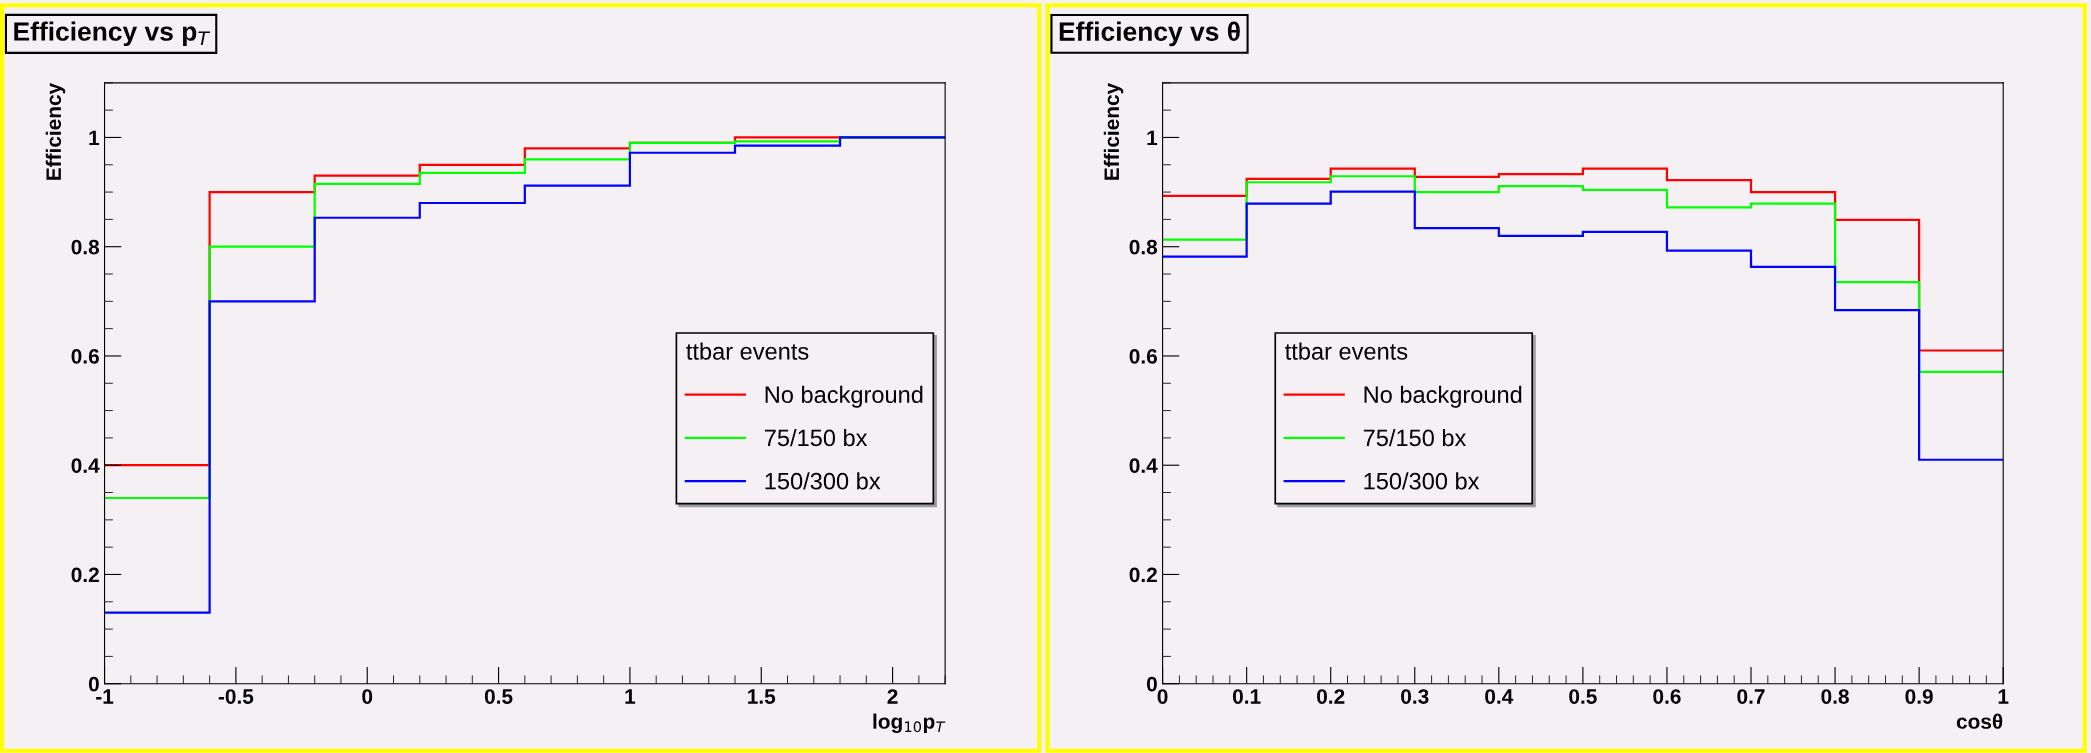 The height and width of the screenshot is (753, 2091). Describe the element at coordinates (1835, 696) in the screenshot. I see `x-tick-label: 0.8` at that location.